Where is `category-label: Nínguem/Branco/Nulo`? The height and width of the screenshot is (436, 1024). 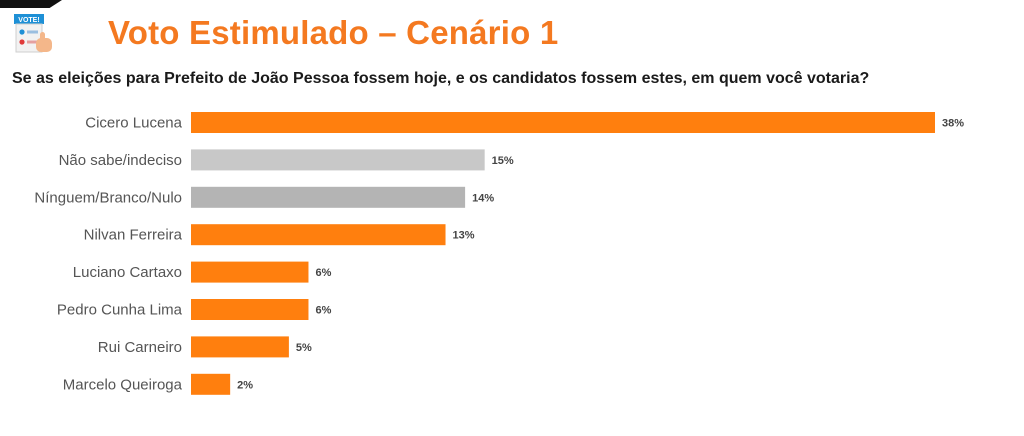 category-label: Nínguem/Branco/Nulo is located at coordinates (108, 197).